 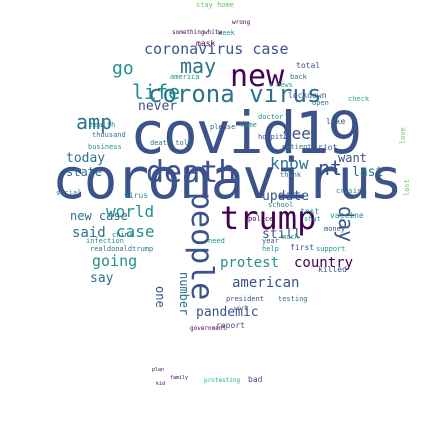 What do you see at coordinates (222, 380) in the screenshot?
I see `word: protesting` at bounding box center [222, 380].